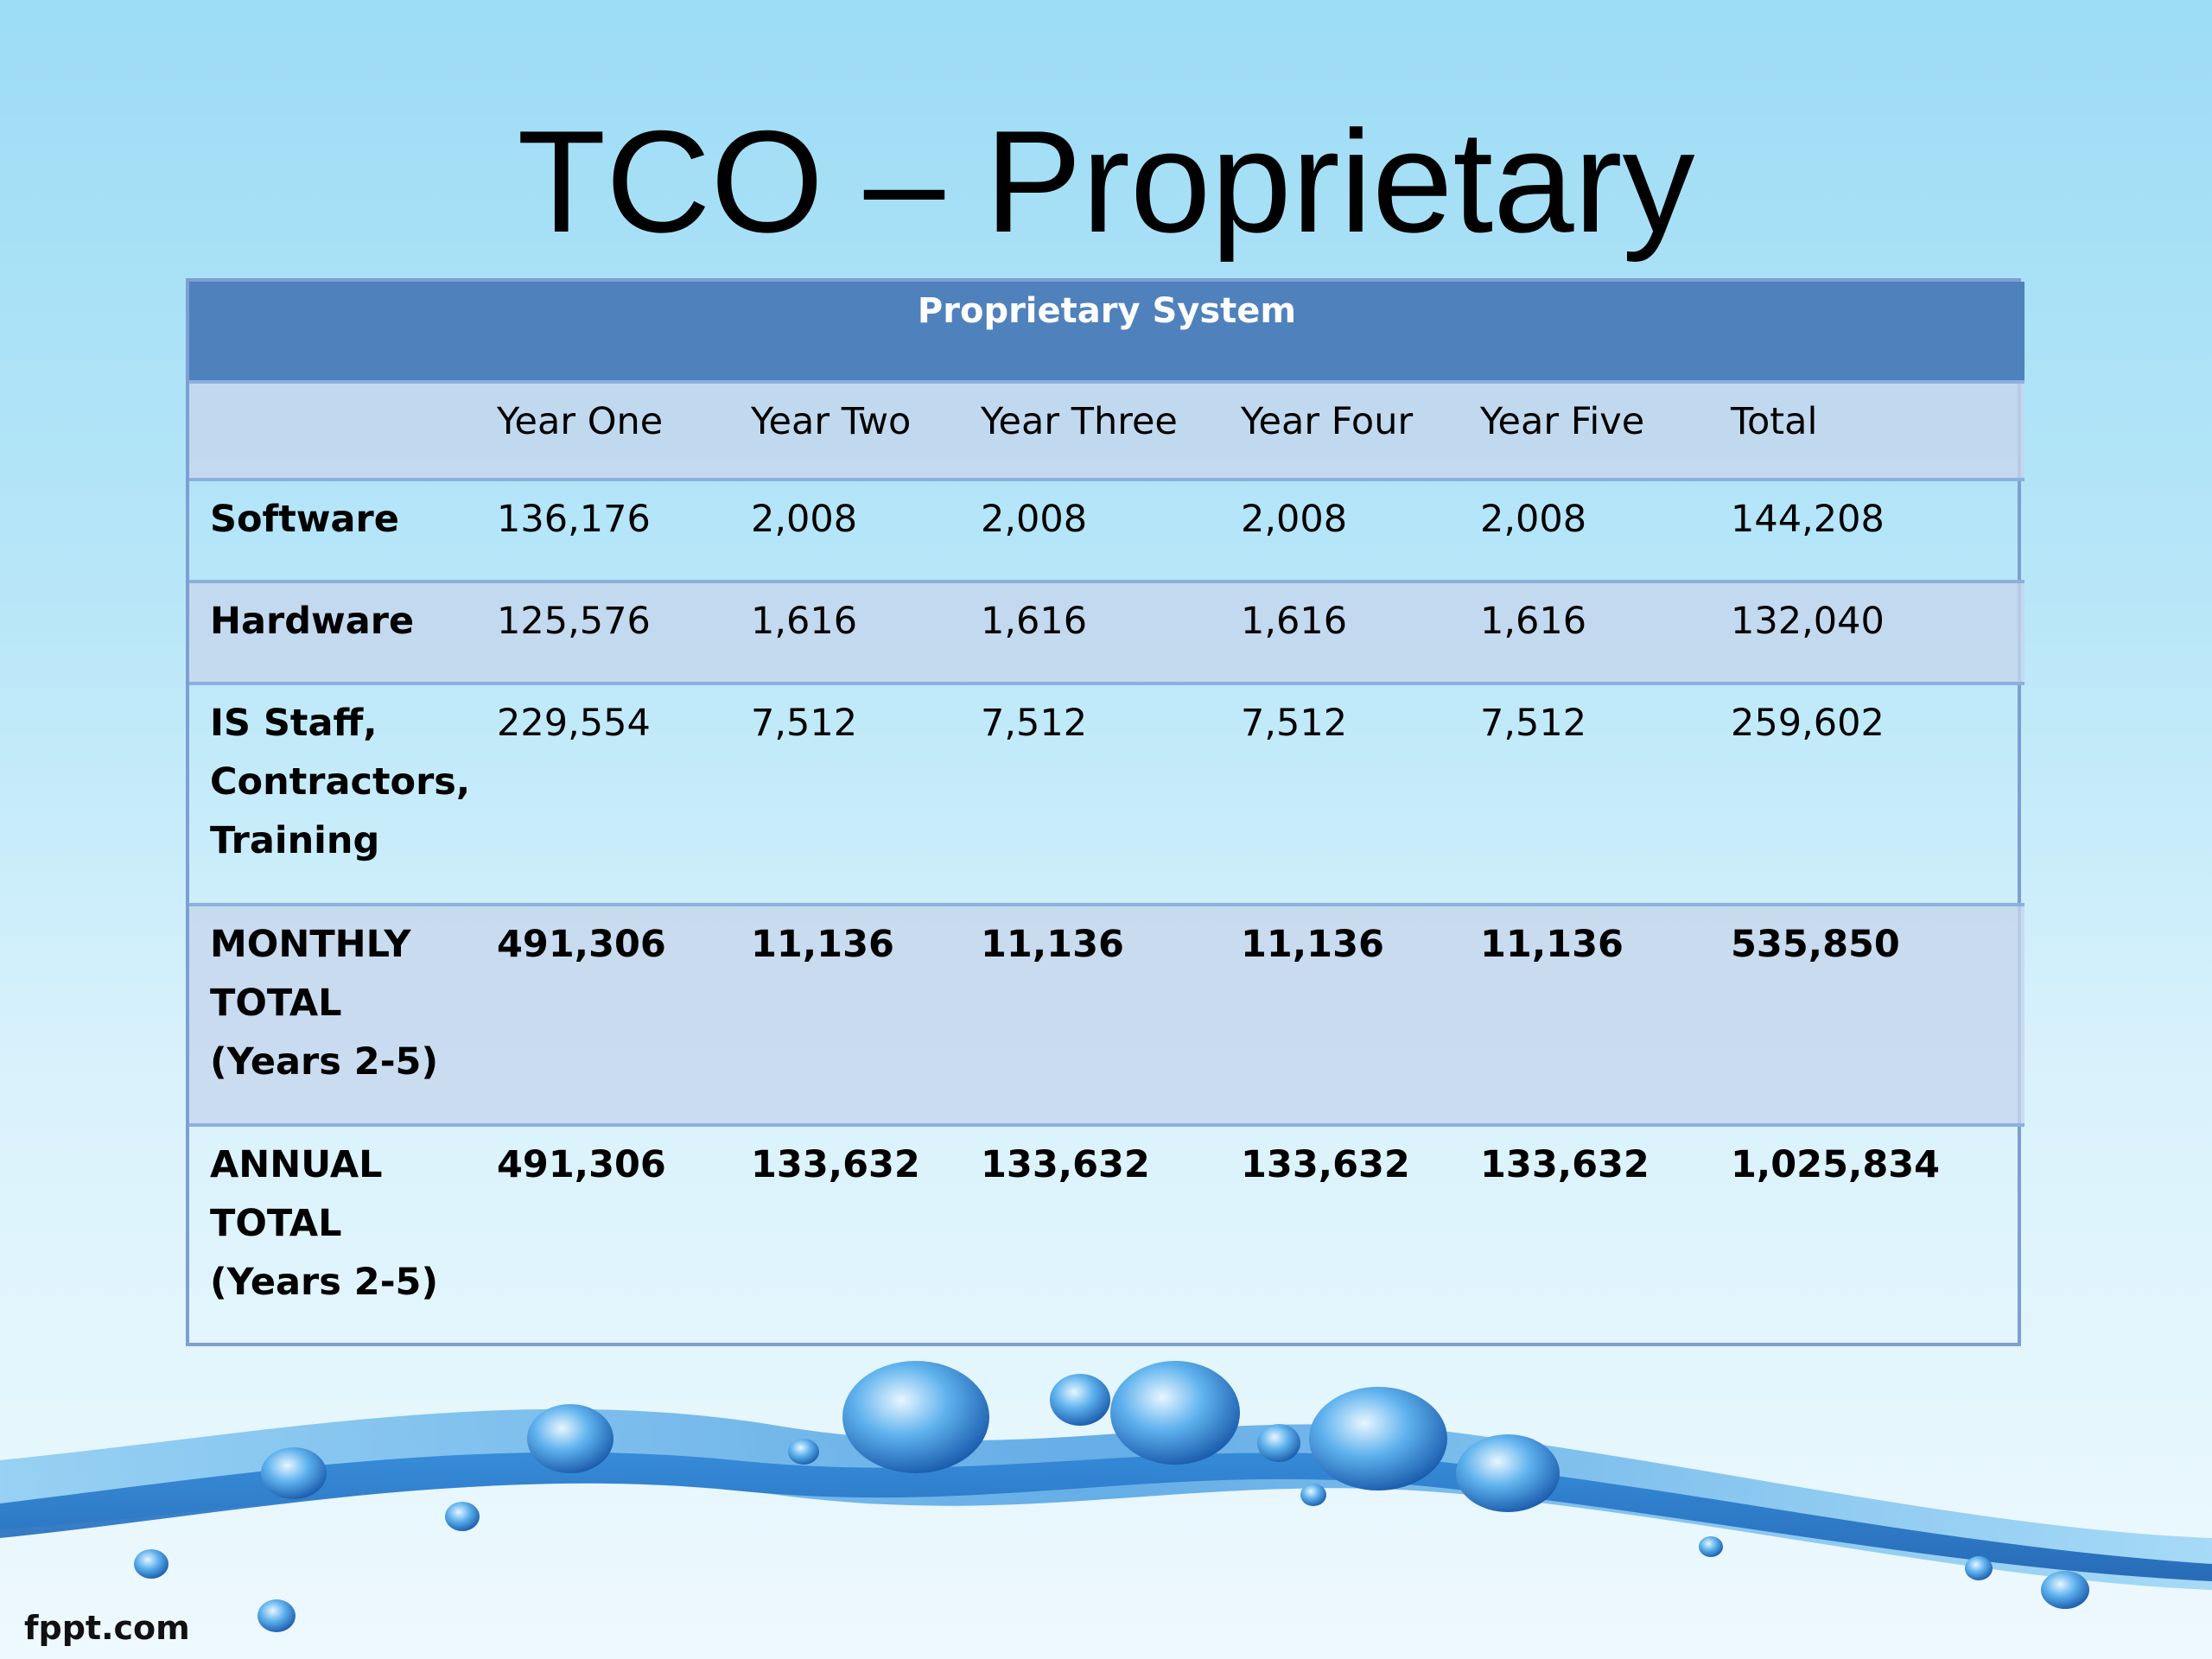 This screenshot has height=1659, width=2212. I want to click on column-header: Year Five, so click(1562, 421).